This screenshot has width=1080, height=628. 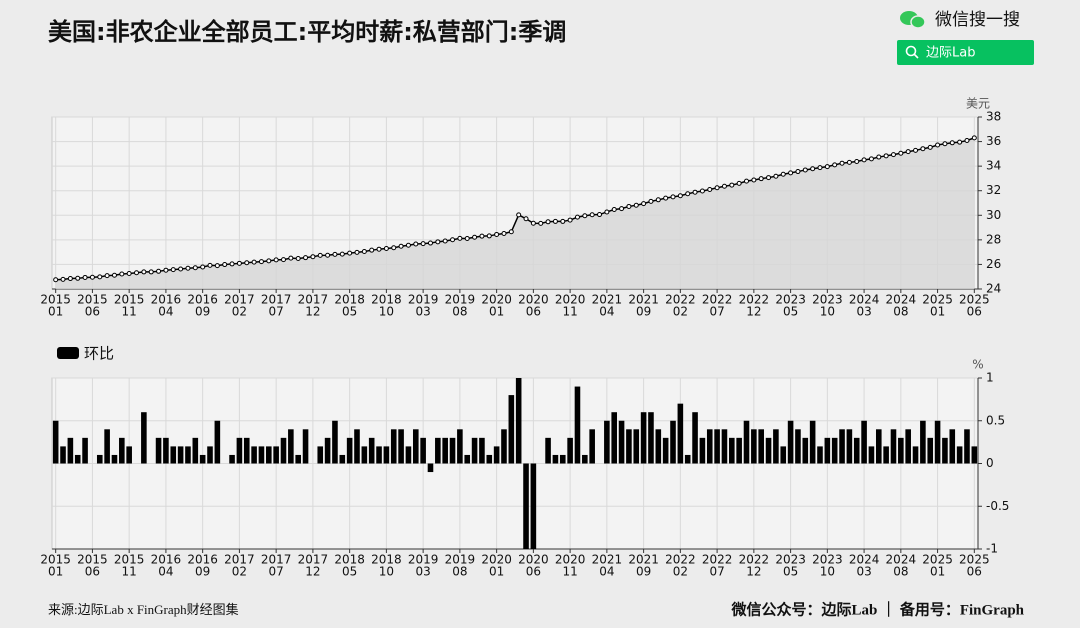 What do you see at coordinates (912, 52) in the screenshot?
I see `search-icon` at bounding box center [912, 52].